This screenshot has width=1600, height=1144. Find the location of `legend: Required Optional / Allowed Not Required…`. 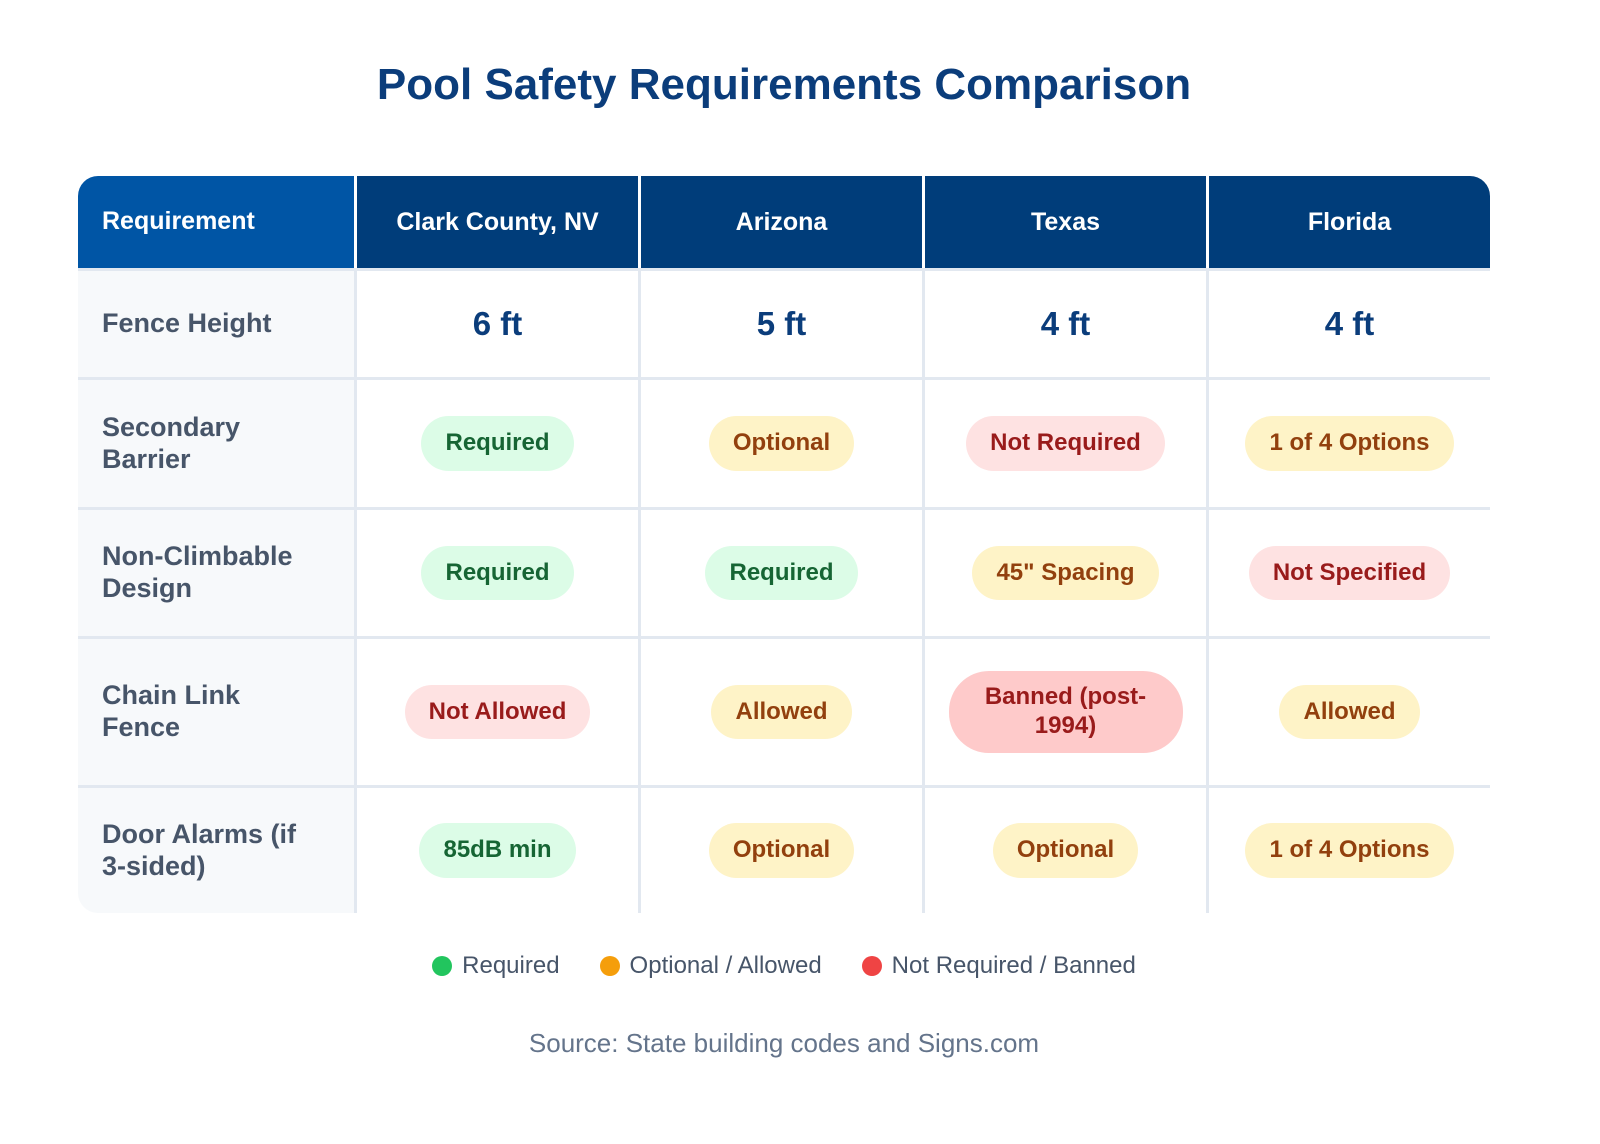

legend: Required Optional / Allowed Not Required… is located at coordinates (784, 966).